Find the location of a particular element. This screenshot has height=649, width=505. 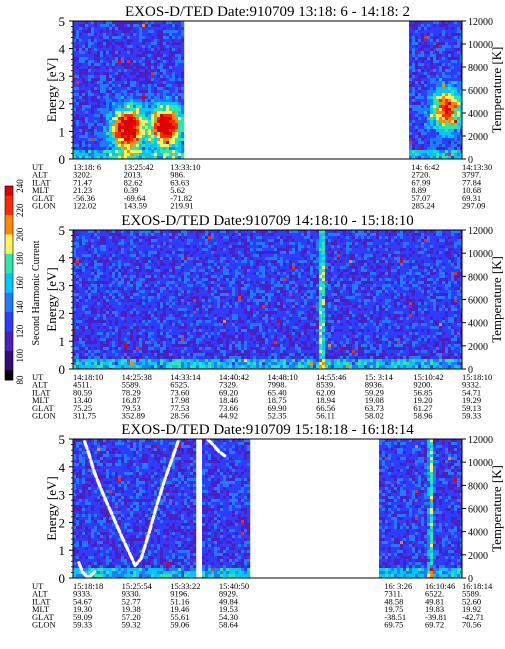

orbit-value: 78.29 is located at coordinates (131, 392).